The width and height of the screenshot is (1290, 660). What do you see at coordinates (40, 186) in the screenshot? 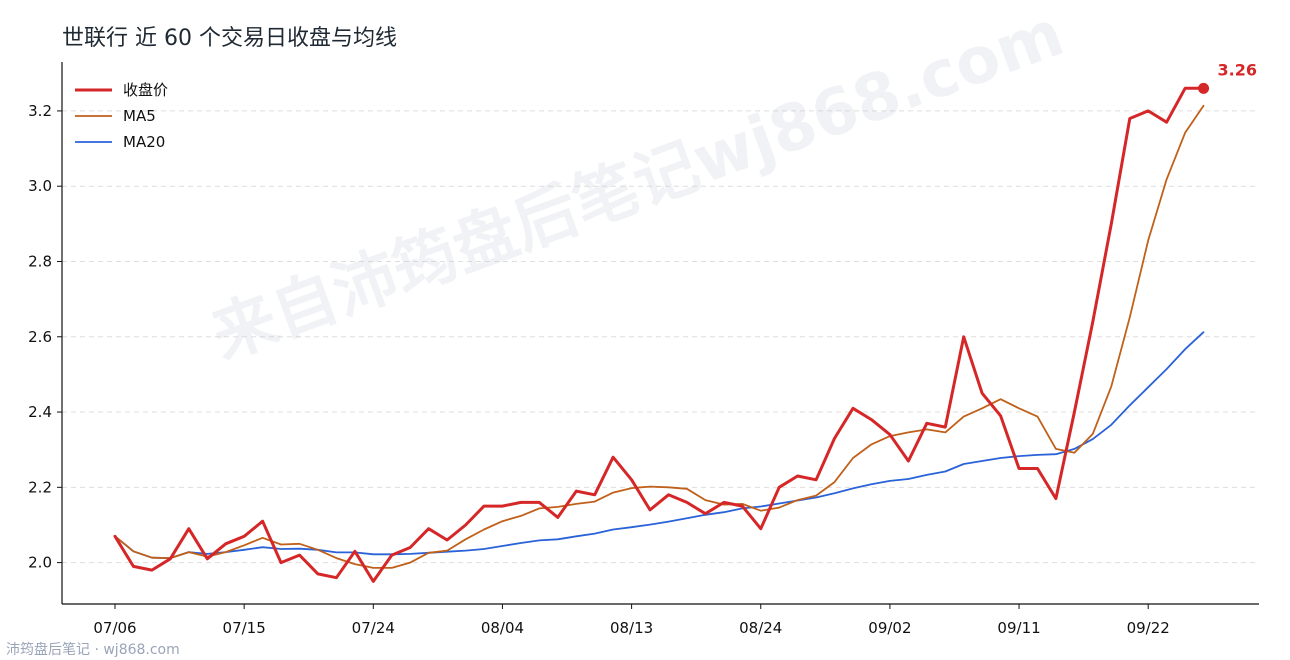
I see `y-tick-label: 3.0` at bounding box center [40, 186].